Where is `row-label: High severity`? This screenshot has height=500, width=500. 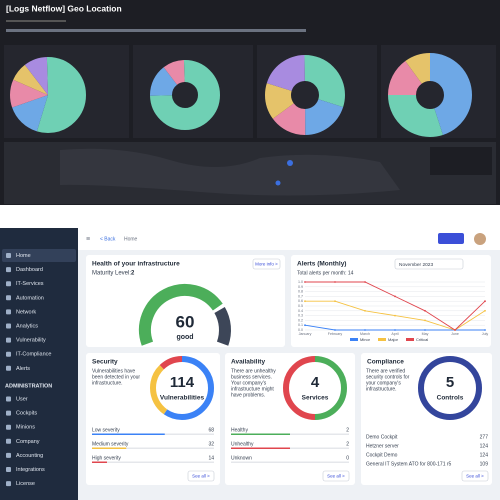 row-label: High severity is located at coordinates (106, 458).